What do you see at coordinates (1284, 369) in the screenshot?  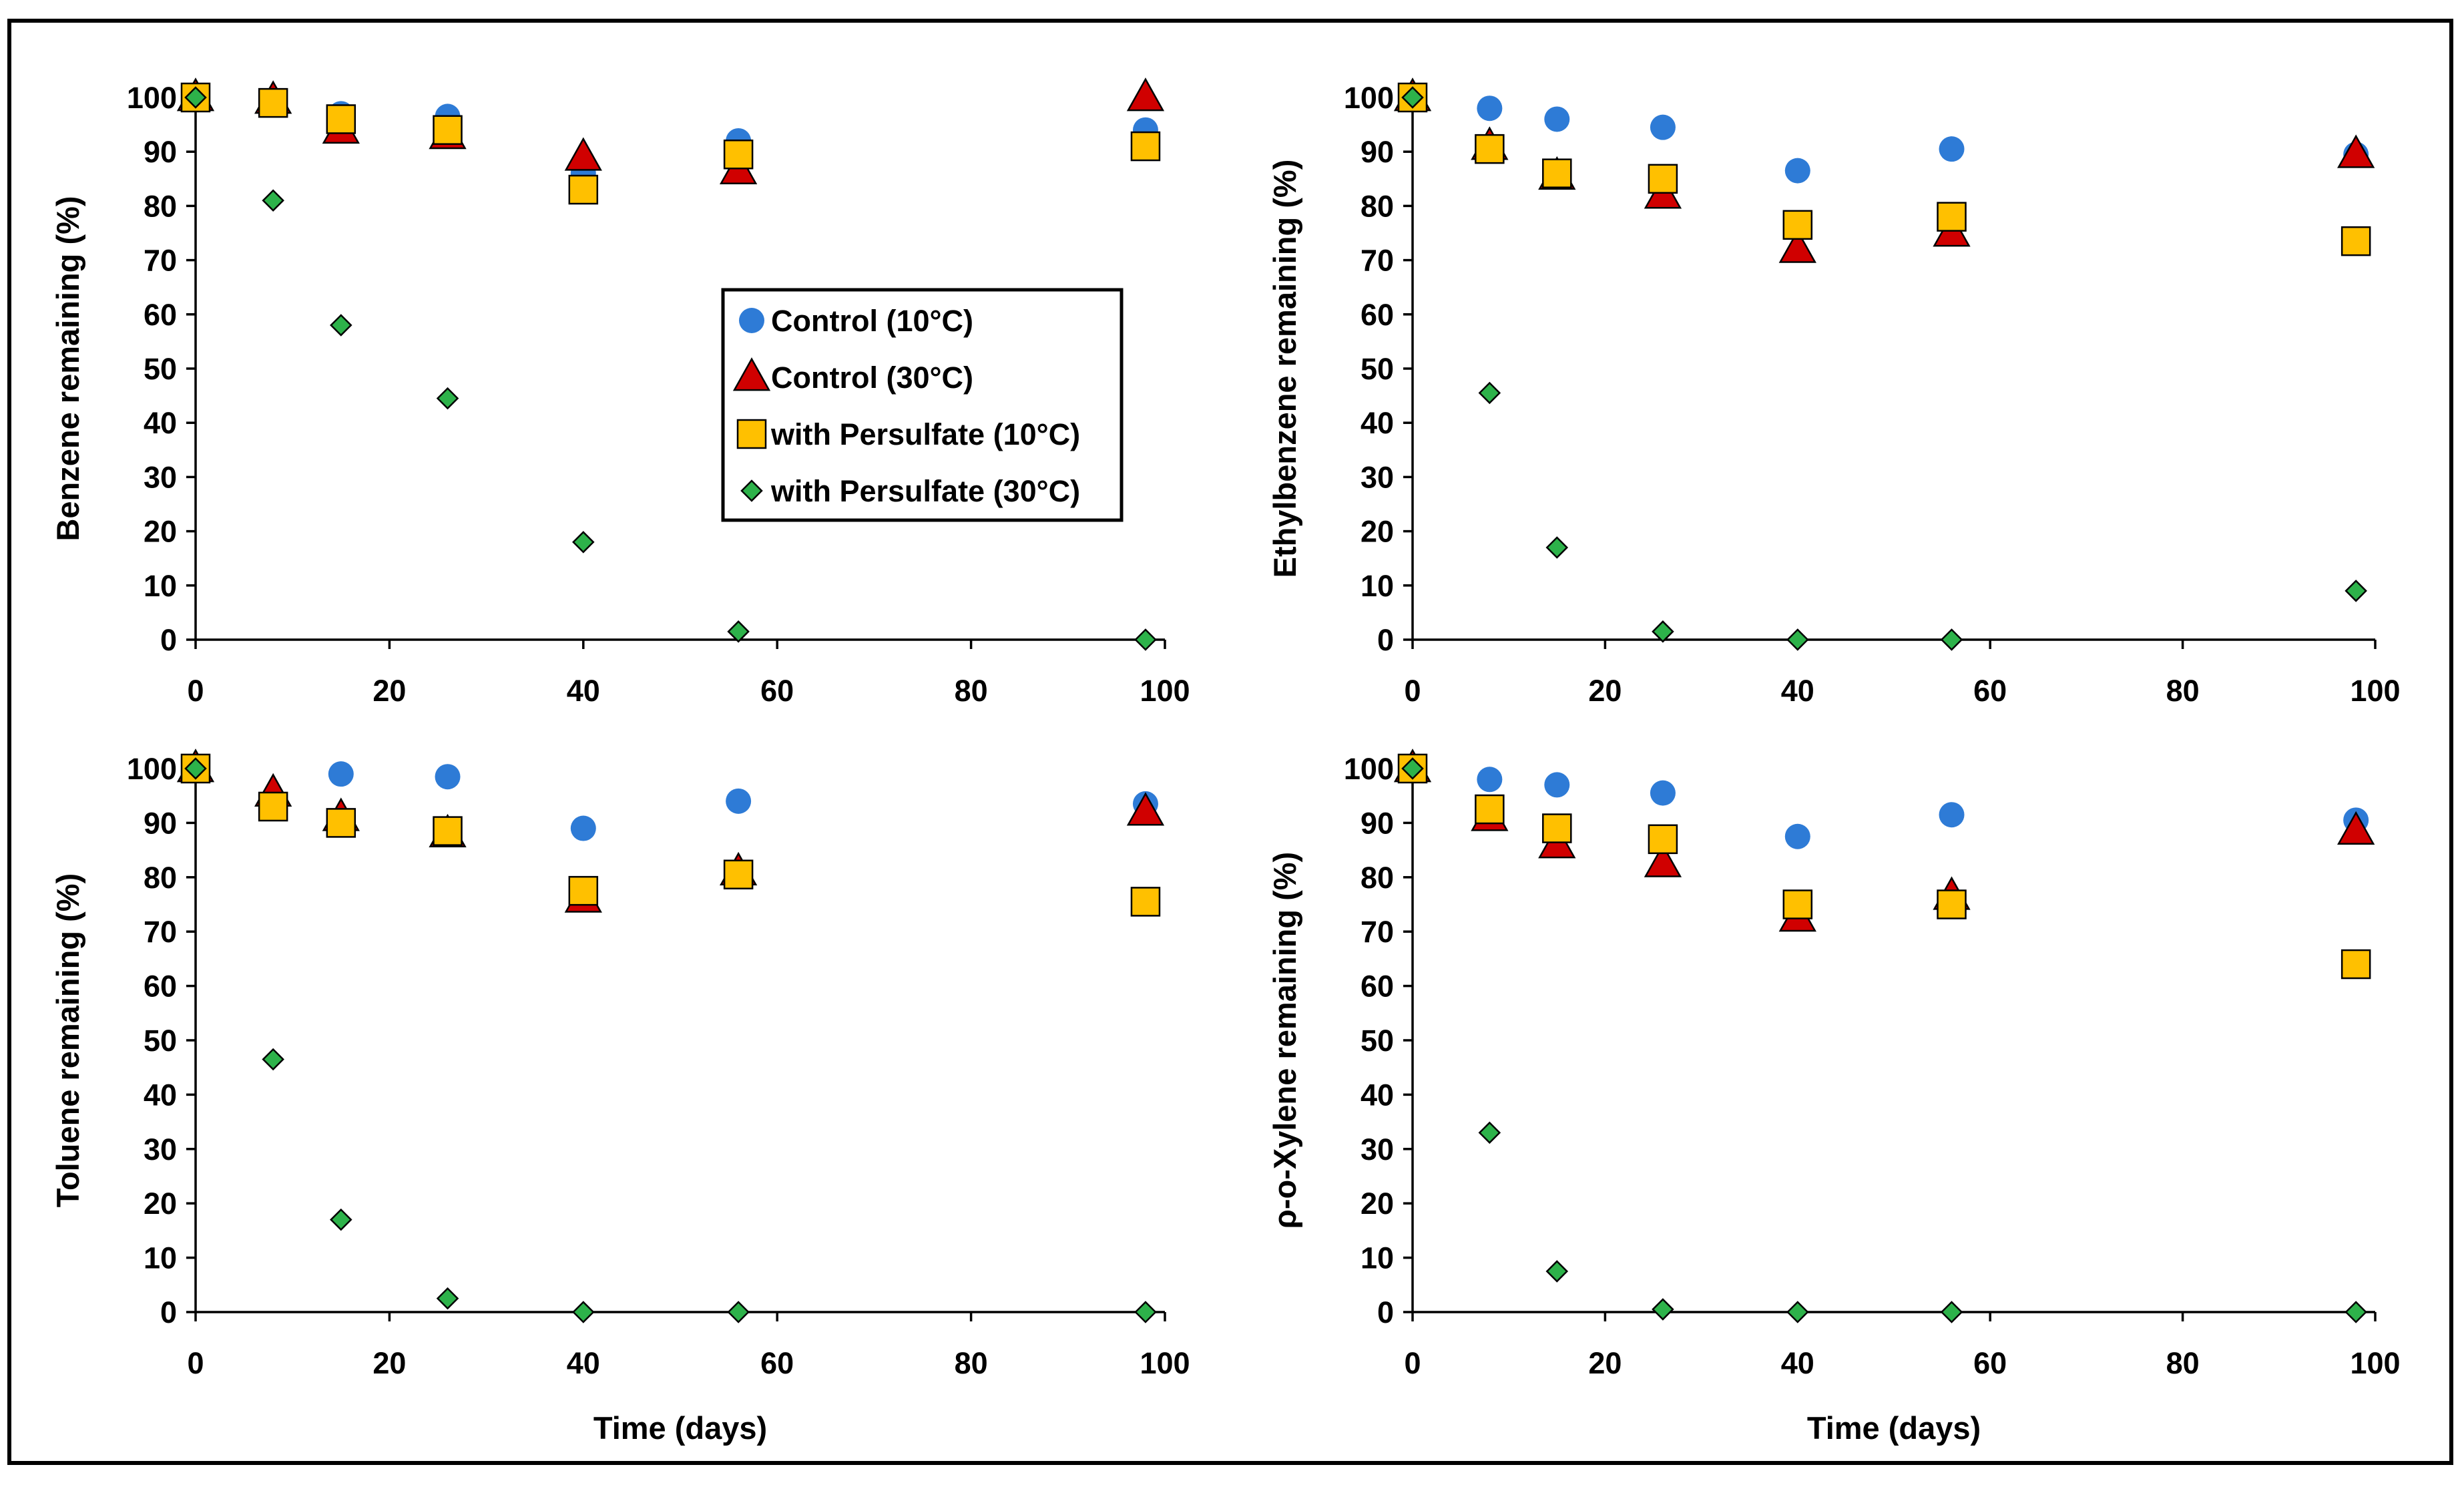 I see `y-axis-title: Ethylbenzene remaining (%)` at bounding box center [1284, 369].